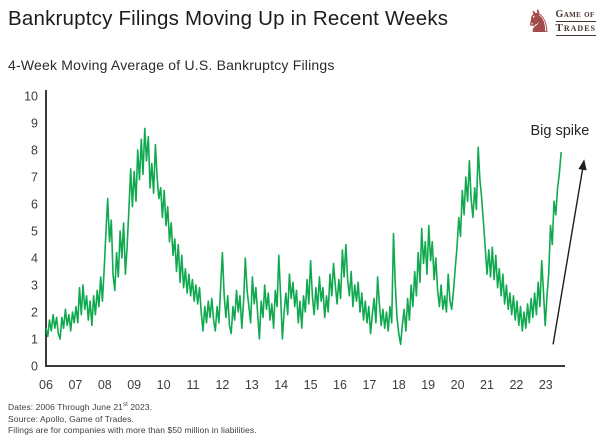  I want to click on annotation-text: Big spike, so click(559, 131).